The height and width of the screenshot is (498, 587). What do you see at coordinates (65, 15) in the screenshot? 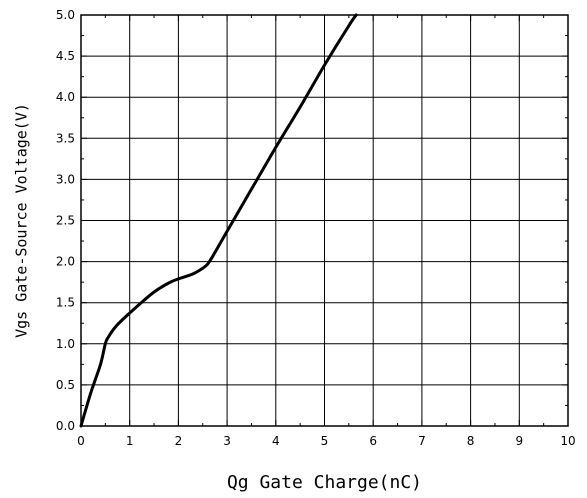
I see `y-tick-label: 5.0` at bounding box center [65, 15].